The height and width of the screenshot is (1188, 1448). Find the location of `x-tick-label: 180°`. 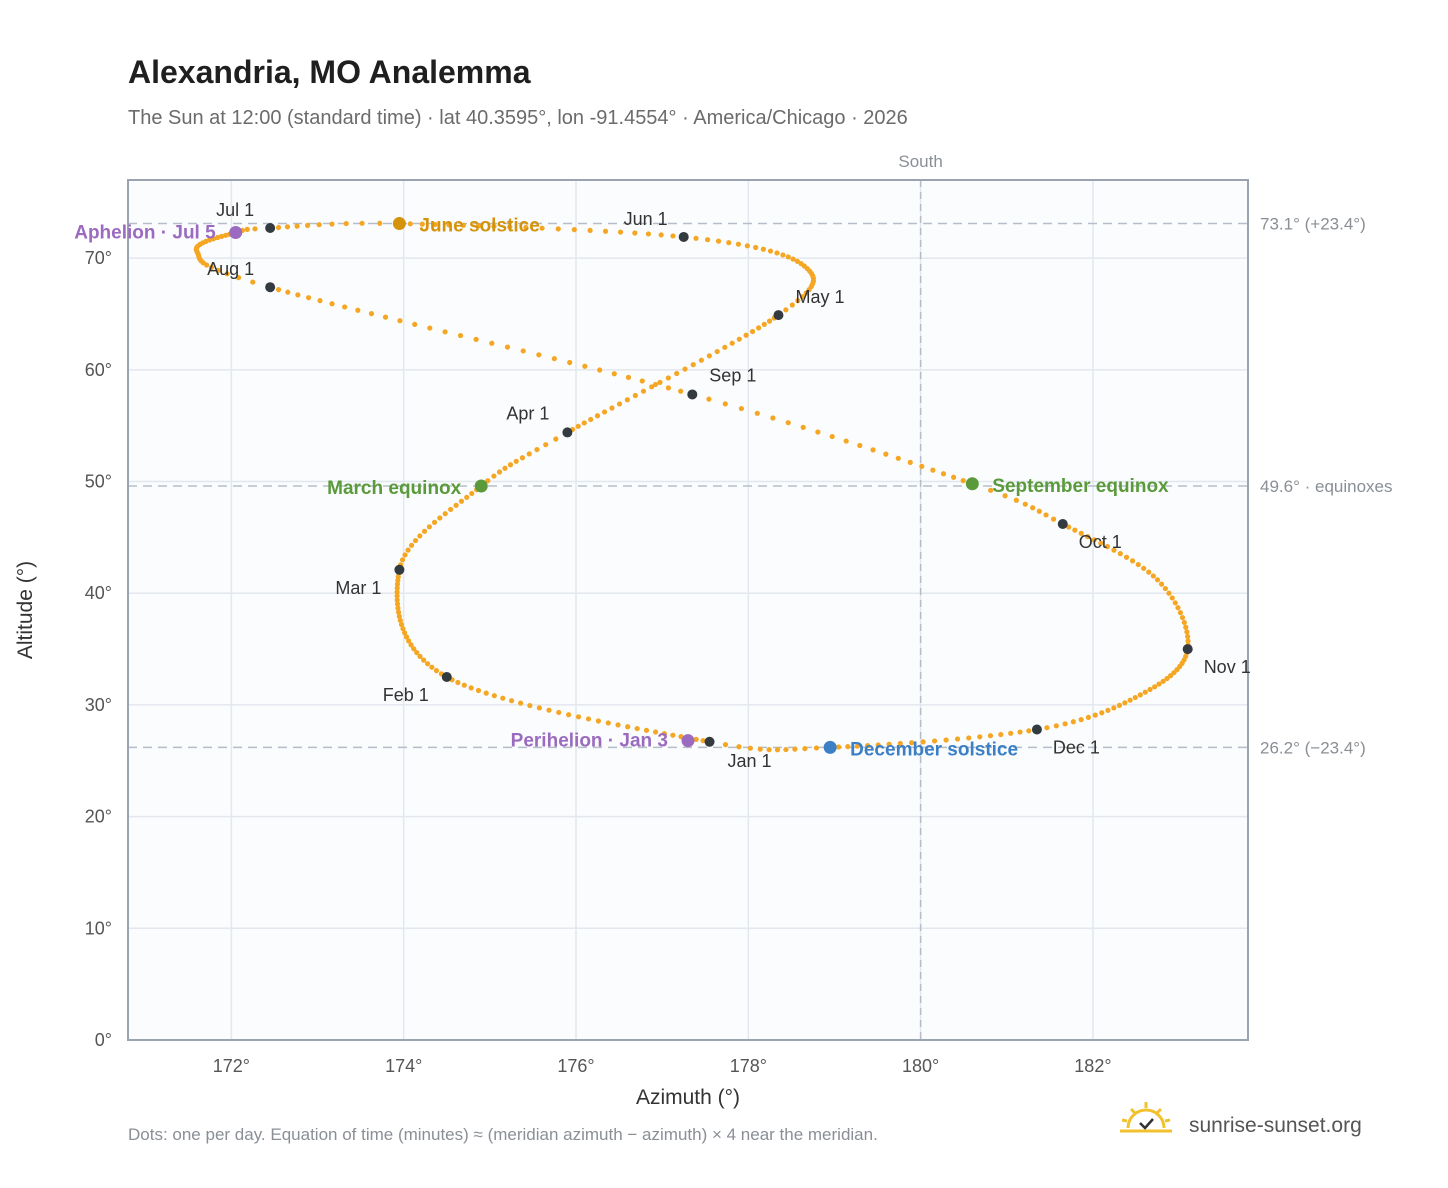

x-tick-label: 180° is located at coordinates (920, 1066).